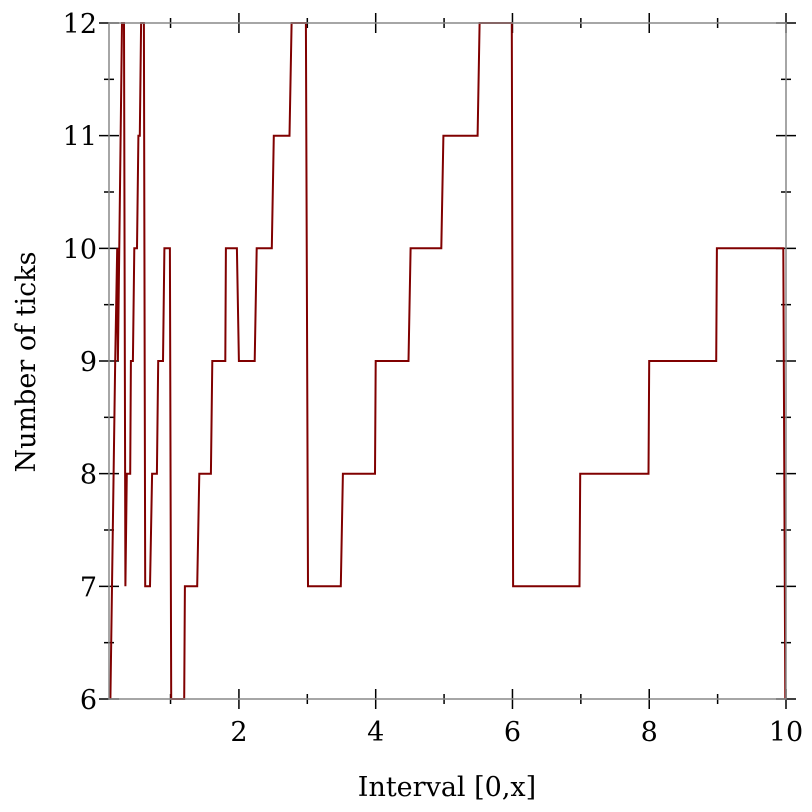 The image size is (812, 812). Describe the element at coordinates (88, 587) in the screenshot. I see `y-tick-label: 7` at that location.